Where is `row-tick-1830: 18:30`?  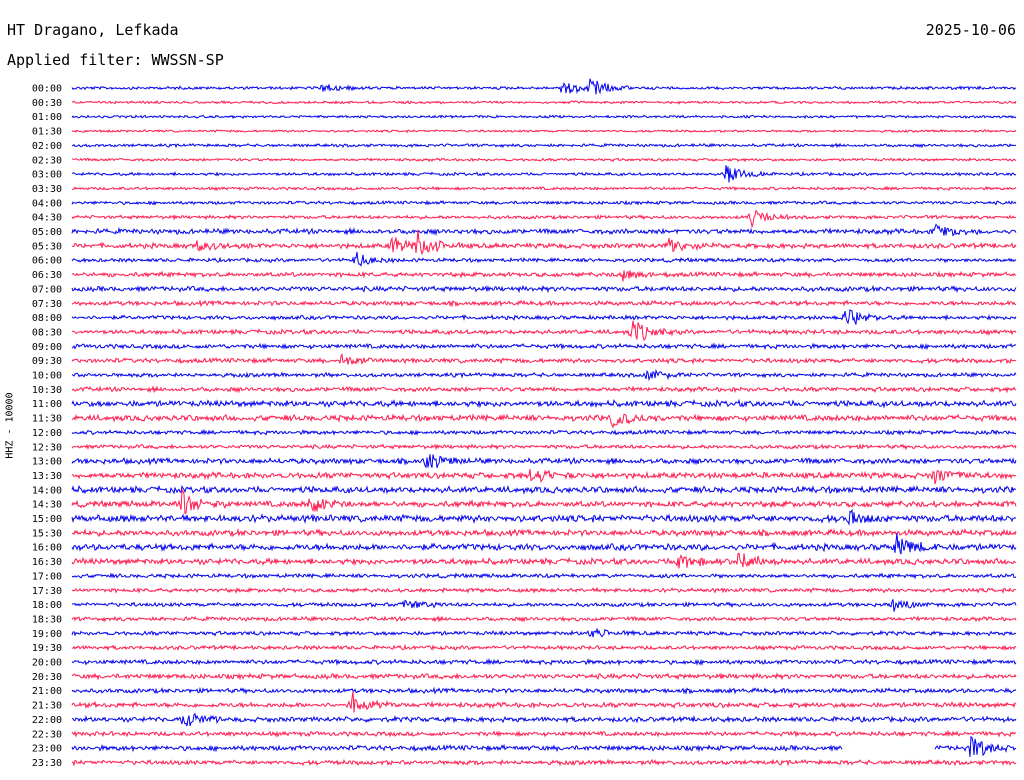
row-tick-1830: 18:30 is located at coordinates (47, 619).